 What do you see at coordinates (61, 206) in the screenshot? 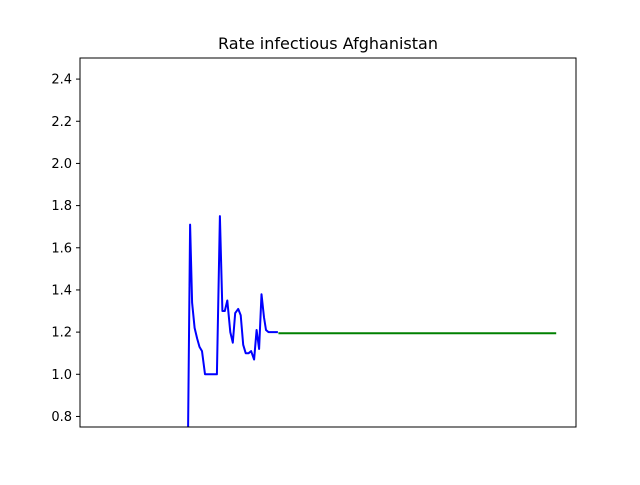
I see `y-tick-label: 1.8` at bounding box center [61, 206].